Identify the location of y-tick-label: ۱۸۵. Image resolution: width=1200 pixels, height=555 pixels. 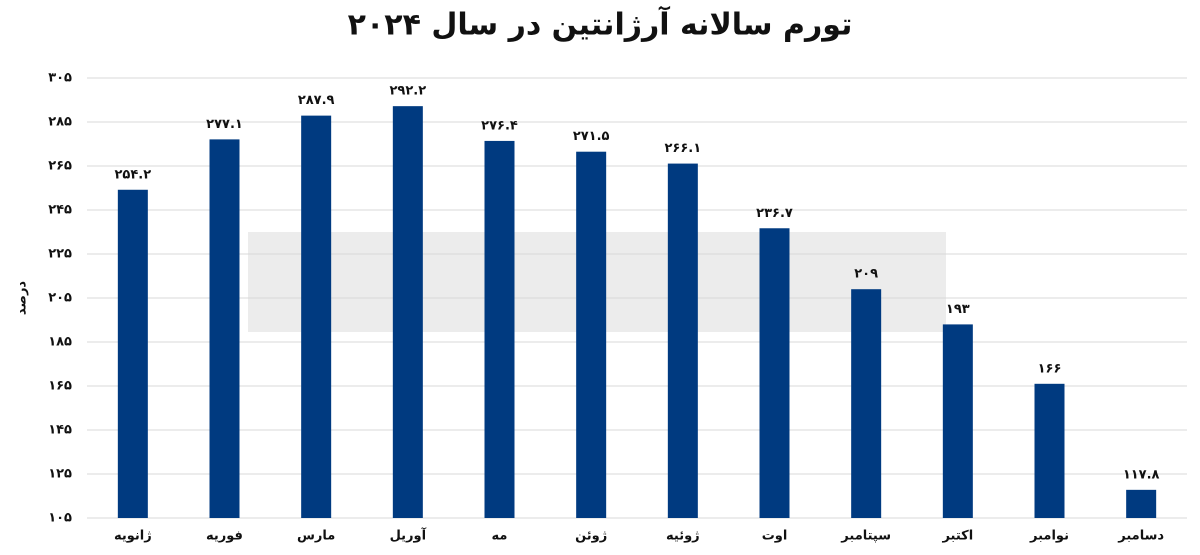
(60, 342).